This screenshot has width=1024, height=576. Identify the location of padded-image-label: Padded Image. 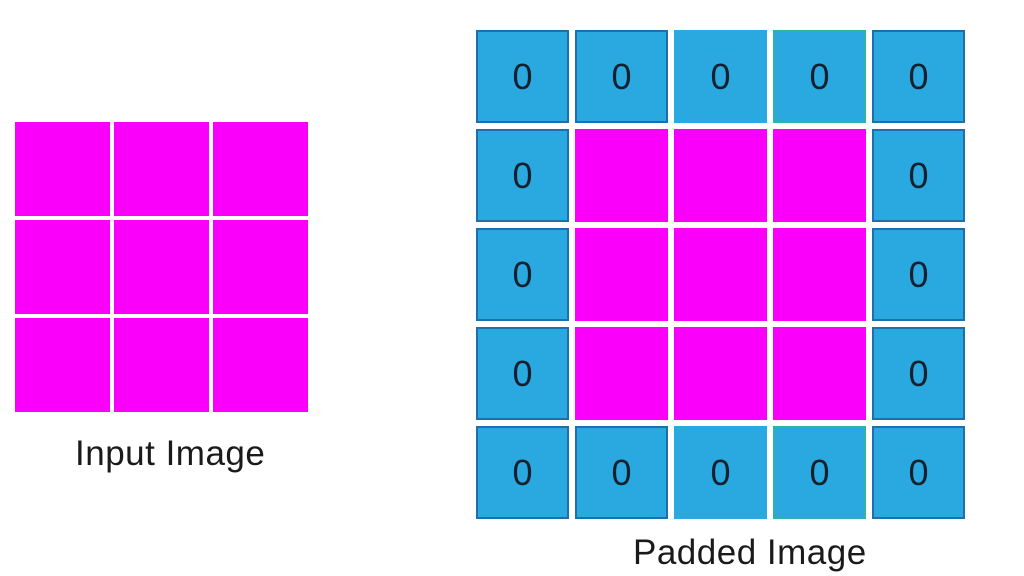
(750, 552).